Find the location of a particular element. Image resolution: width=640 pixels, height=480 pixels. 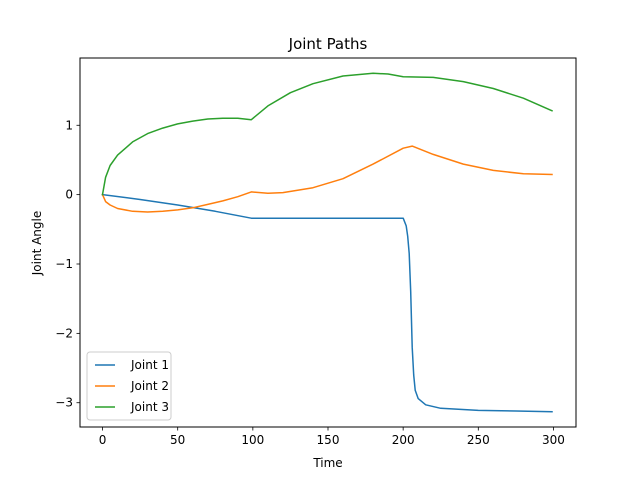

x-tick-label: 0 is located at coordinates (103, 440).